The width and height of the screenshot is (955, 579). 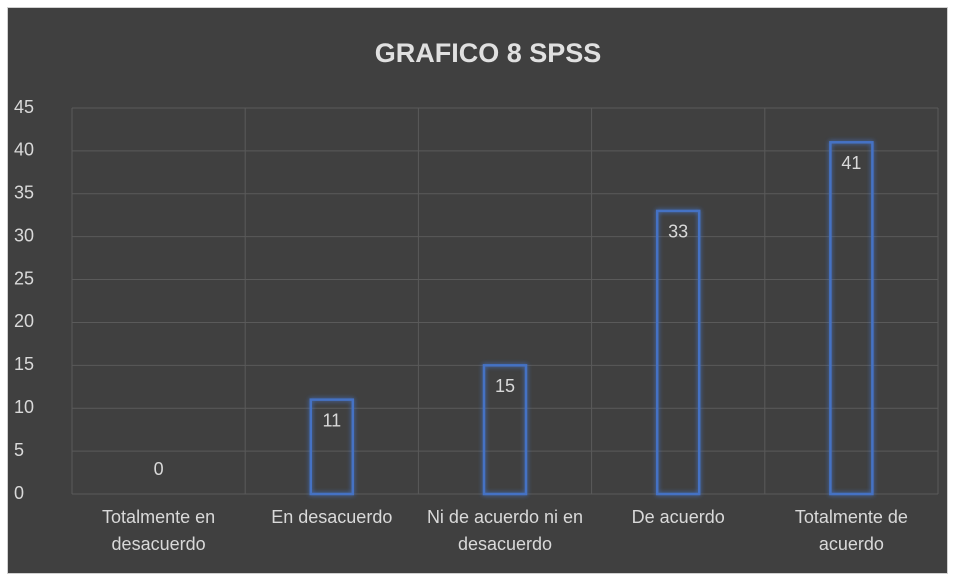 I want to click on data-label: 41, so click(x=851, y=163).